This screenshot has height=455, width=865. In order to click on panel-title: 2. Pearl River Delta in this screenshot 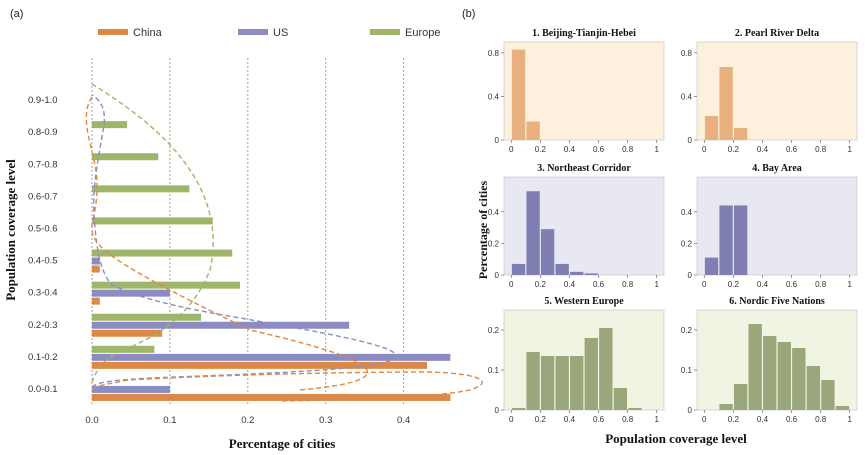, I will do `click(777, 33)`.